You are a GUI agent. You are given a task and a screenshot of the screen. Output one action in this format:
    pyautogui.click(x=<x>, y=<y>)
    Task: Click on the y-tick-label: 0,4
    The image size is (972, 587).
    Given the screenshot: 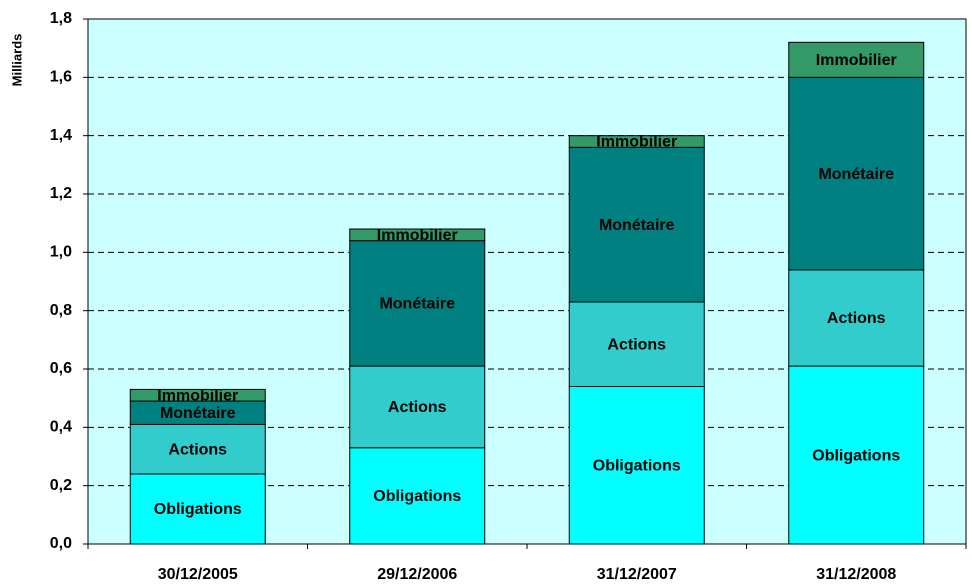 What is the action you would take?
    pyautogui.click(x=61, y=427)
    